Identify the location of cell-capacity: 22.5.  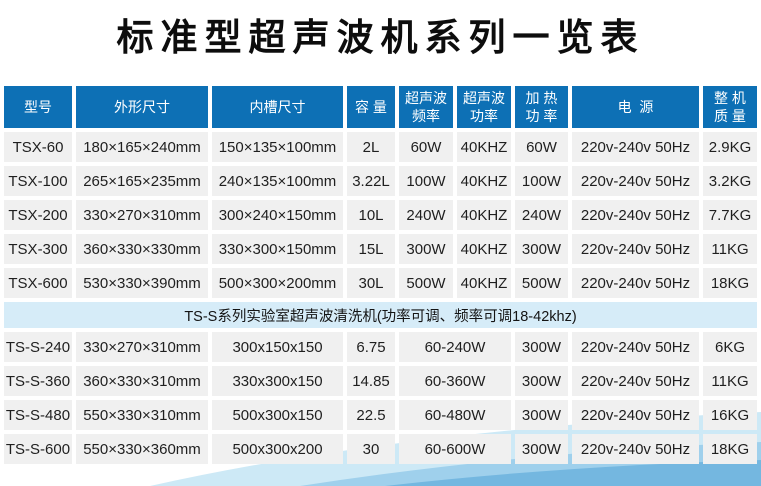
(371, 415).